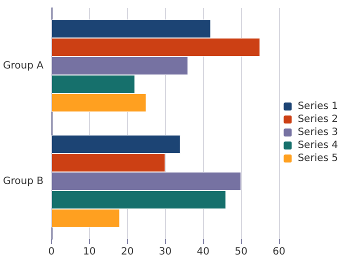 The image size is (349, 265). What do you see at coordinates (318, 132) in the screenshot?
I see `legend-label: Series 3` at bounding box center [318, 132].